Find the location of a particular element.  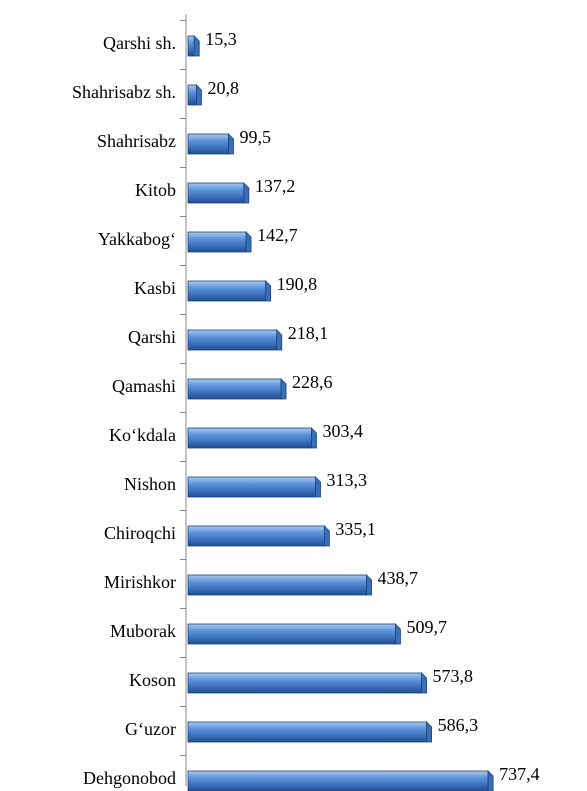

value-label: 228,6 is located at coordinates (312, 382).